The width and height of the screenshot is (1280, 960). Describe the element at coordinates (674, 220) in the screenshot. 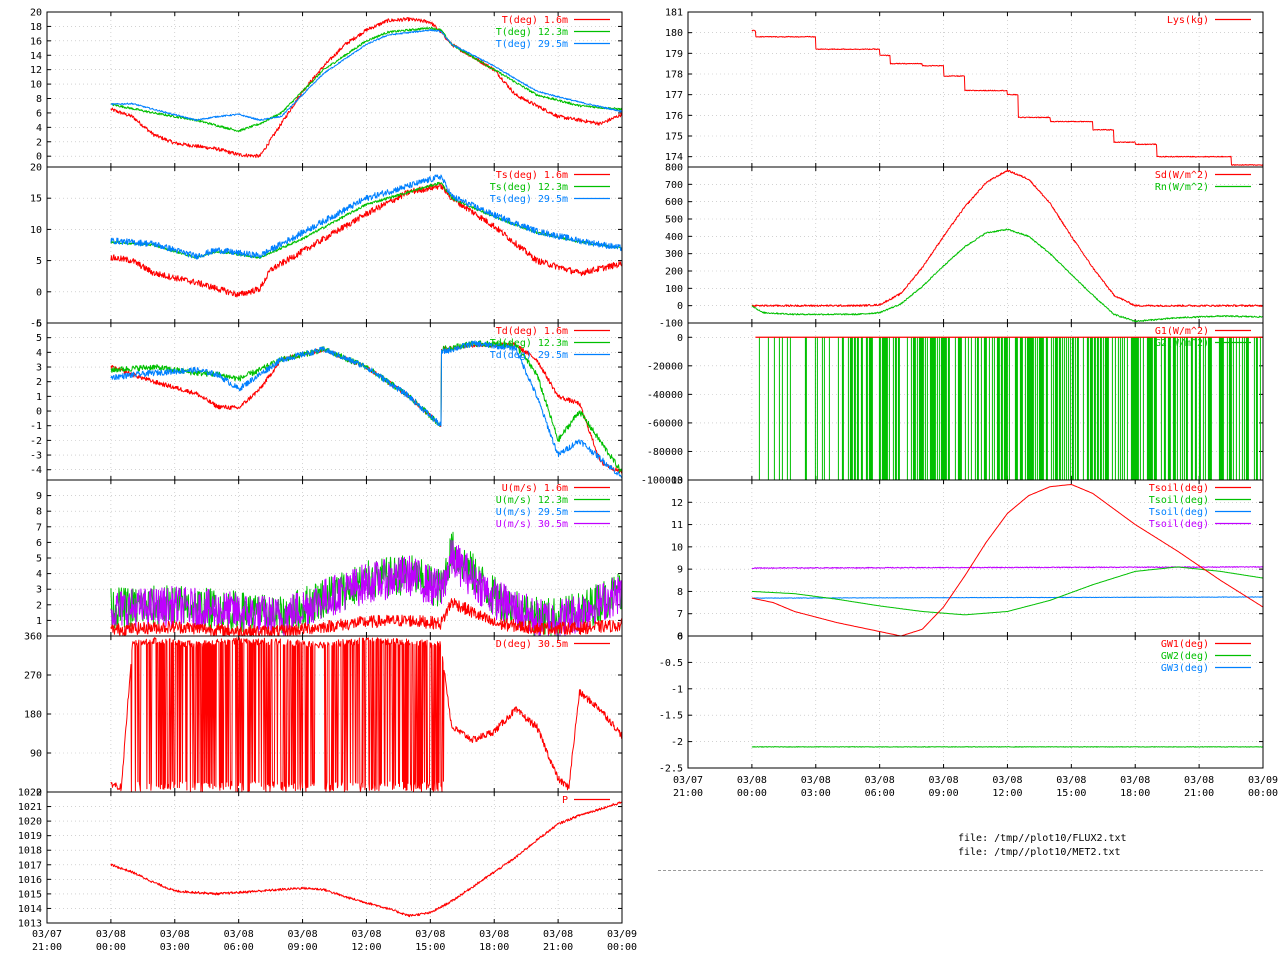

I see `y-tick-label: 500` at that location.